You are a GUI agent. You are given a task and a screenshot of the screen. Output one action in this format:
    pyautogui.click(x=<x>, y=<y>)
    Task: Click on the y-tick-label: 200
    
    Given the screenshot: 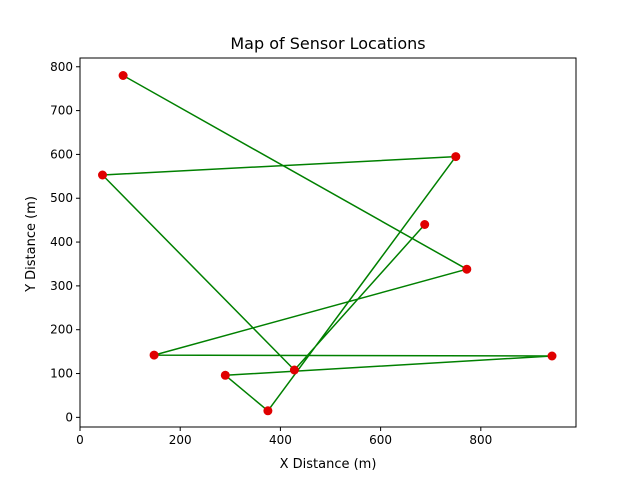 What is the action you would take?
    pyautogui.click(x=61, y=330)
    